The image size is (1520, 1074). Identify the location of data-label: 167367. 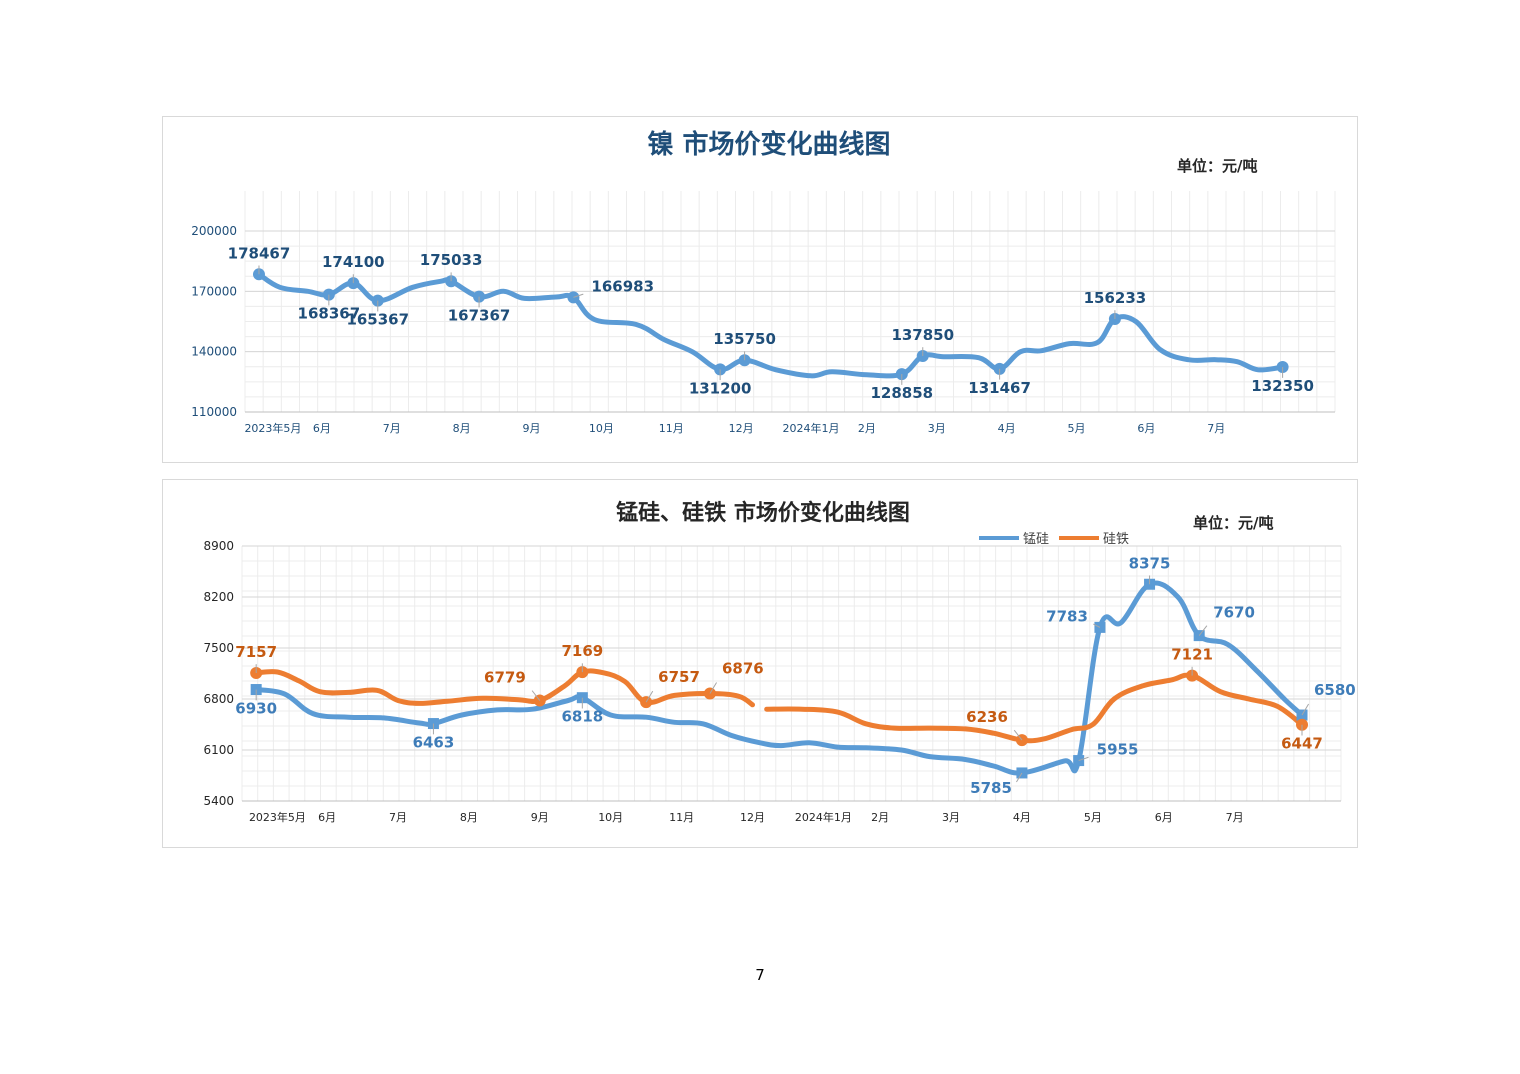
(479, 316).